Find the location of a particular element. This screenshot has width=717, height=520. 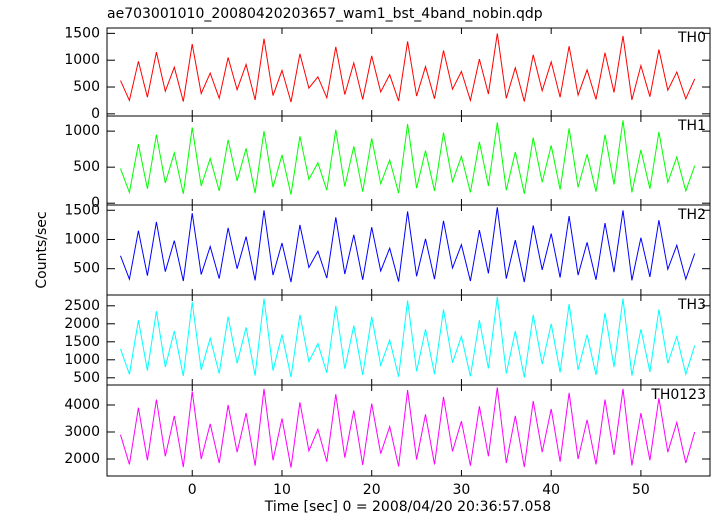

x-tick-label: 10 is located at coordinates (282, 490).